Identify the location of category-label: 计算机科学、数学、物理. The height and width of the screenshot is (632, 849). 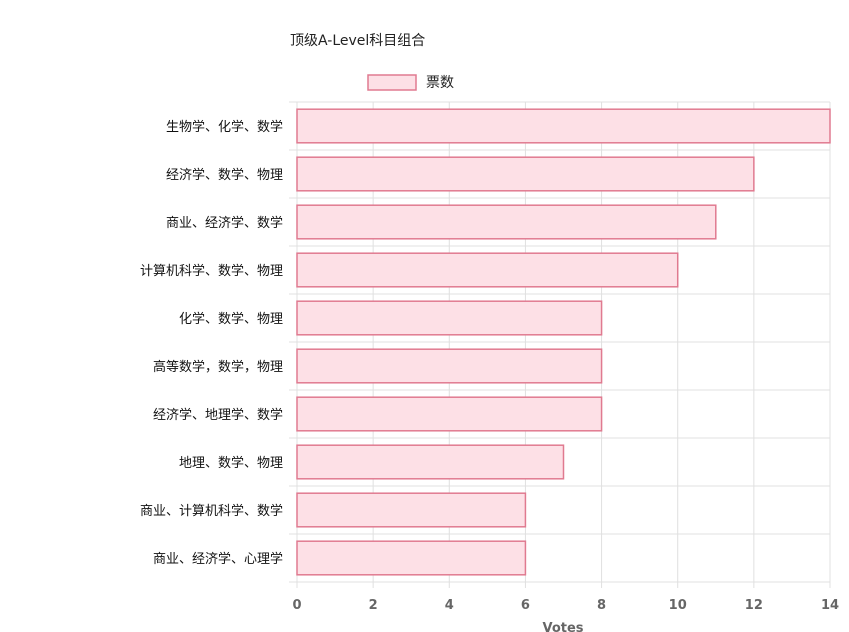
(211, 271).